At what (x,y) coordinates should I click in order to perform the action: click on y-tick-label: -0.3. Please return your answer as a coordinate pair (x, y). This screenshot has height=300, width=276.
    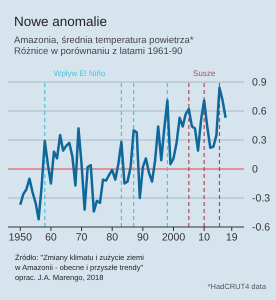
    Looking at the image, I should click on (261, 198).